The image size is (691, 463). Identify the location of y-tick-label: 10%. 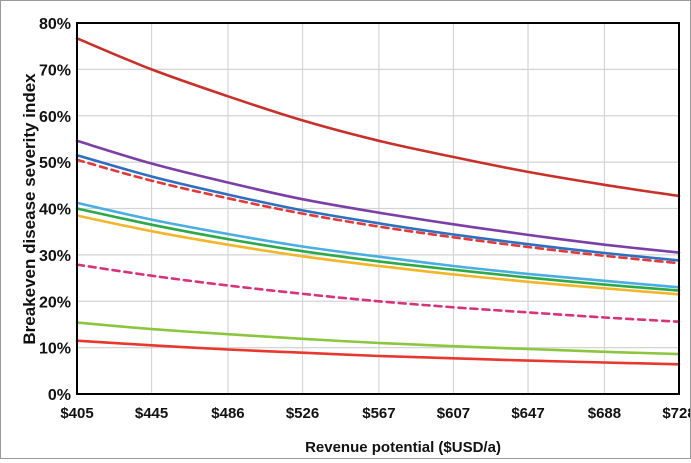
(55, 349).